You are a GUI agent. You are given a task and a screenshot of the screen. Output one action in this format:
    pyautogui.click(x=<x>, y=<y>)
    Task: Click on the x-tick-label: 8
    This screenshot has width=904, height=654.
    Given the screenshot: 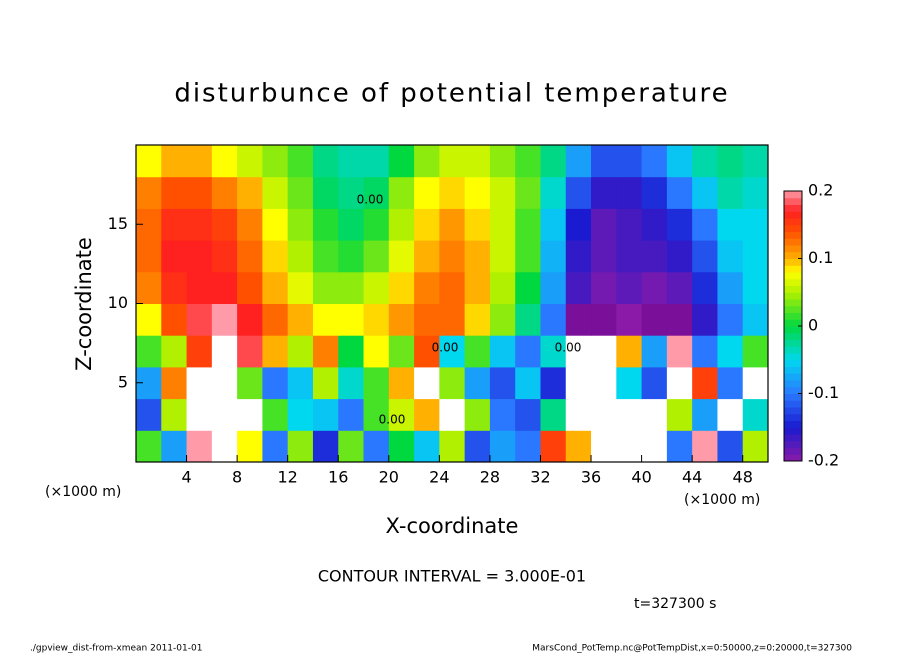 What is the action you would take?
    pyautogui.click(x=237, y=477)
    